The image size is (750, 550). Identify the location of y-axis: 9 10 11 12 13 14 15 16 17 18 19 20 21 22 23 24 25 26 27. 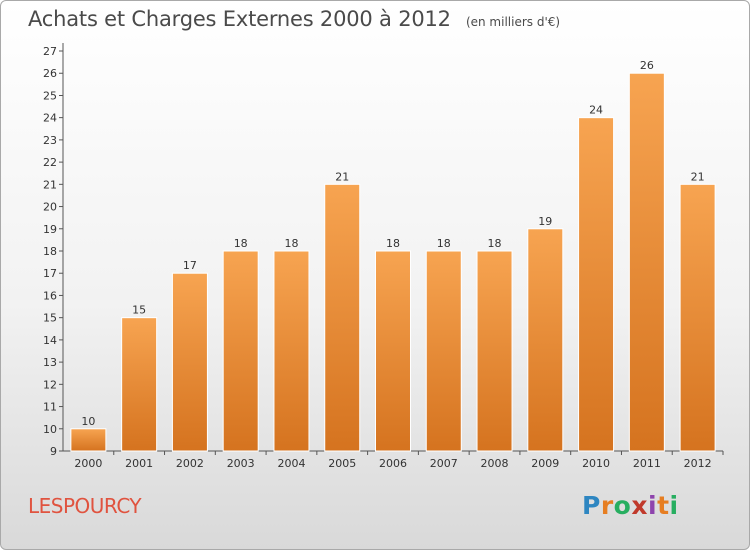
(53, 250).